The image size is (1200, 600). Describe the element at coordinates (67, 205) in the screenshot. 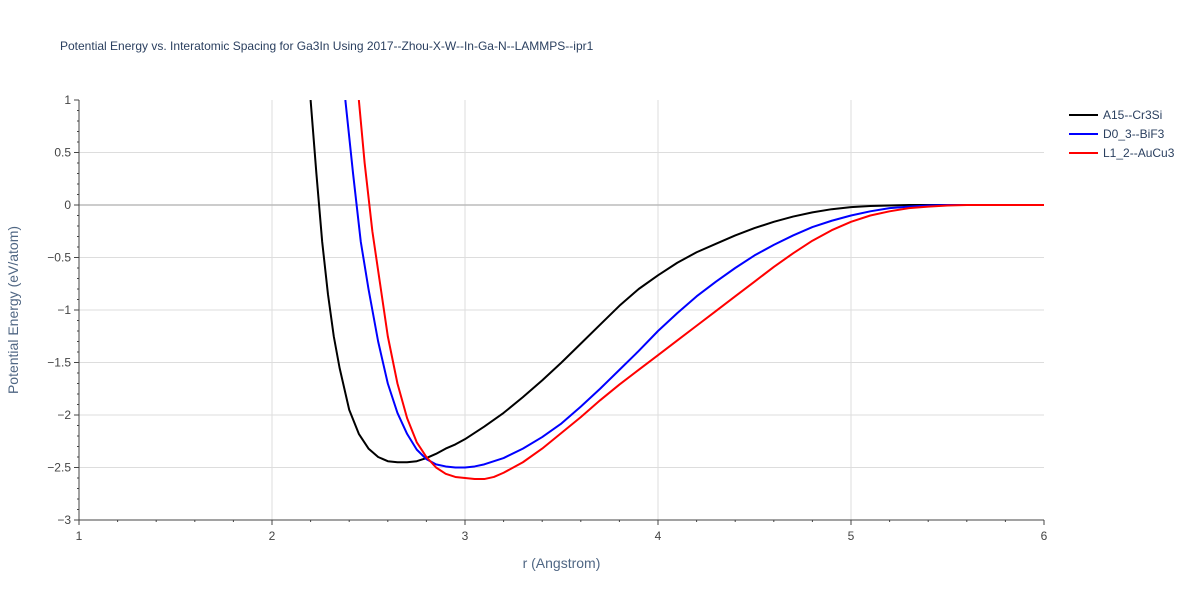

I see `y-tick-label: 0` at that location.